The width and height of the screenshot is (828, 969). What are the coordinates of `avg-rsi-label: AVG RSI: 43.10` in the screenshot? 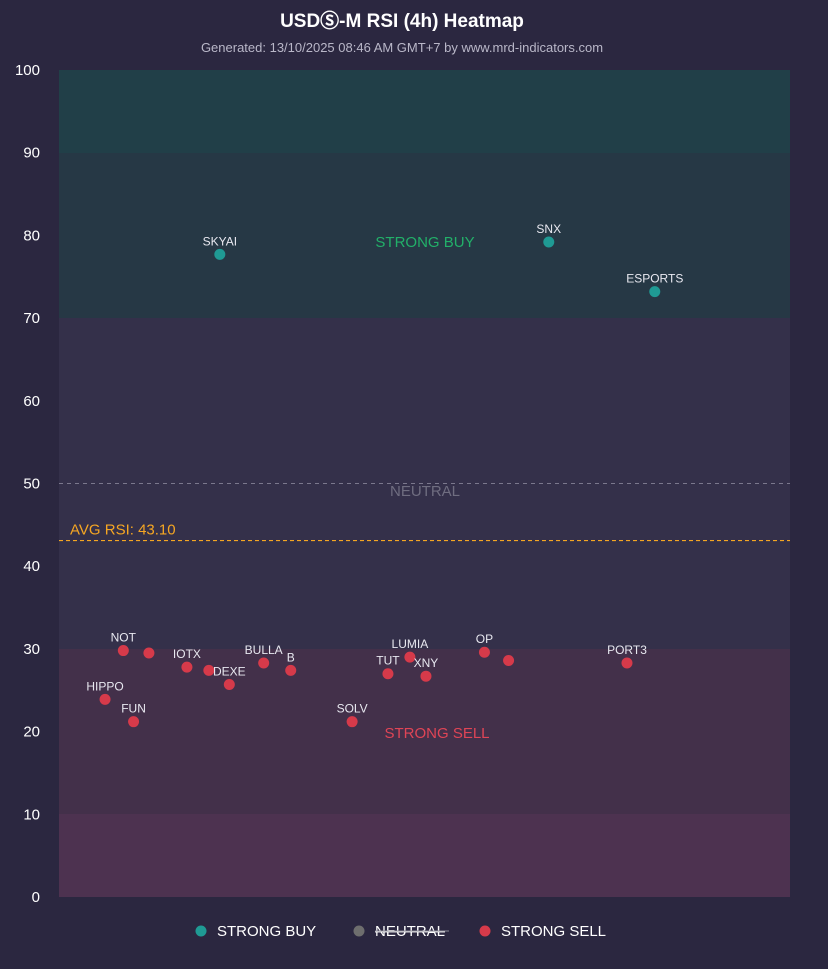 It's located at (123, 530).